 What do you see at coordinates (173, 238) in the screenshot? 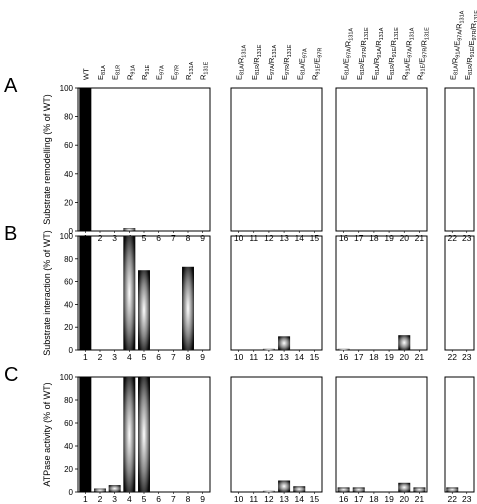
I see `x-tick-label: 7` at bounding box center [173, 238].